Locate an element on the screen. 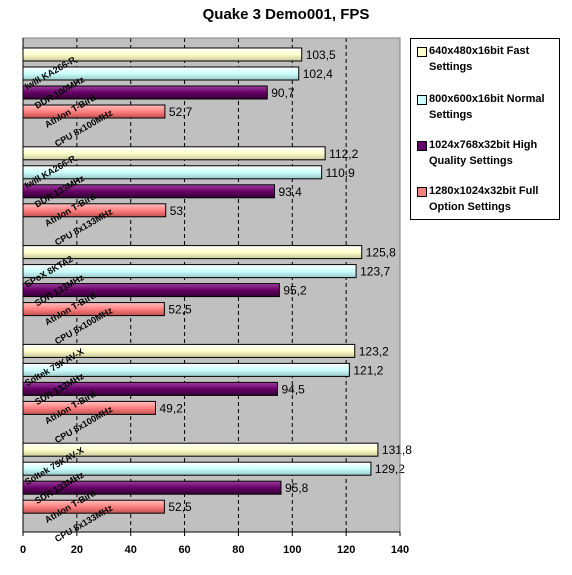  data-label: 53 is located at coordinates (177, 211).